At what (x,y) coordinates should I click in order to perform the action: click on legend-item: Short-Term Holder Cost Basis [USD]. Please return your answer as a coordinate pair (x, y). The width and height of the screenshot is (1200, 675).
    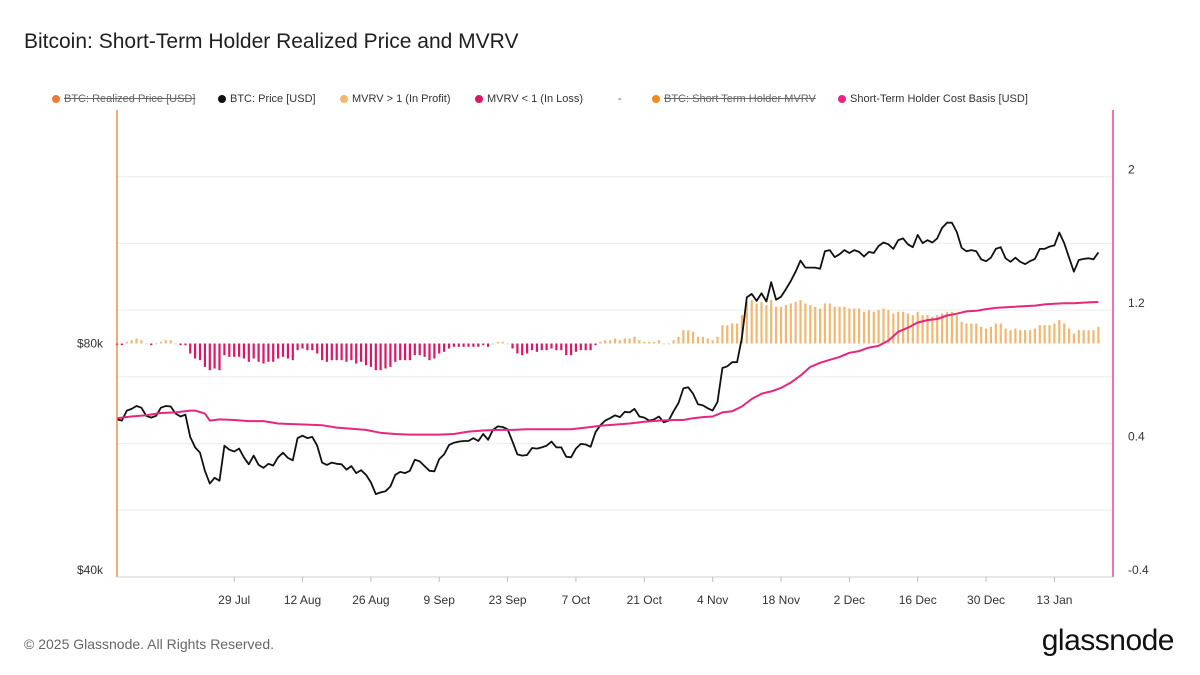
    Looking at the image, I should click on (933, 99).